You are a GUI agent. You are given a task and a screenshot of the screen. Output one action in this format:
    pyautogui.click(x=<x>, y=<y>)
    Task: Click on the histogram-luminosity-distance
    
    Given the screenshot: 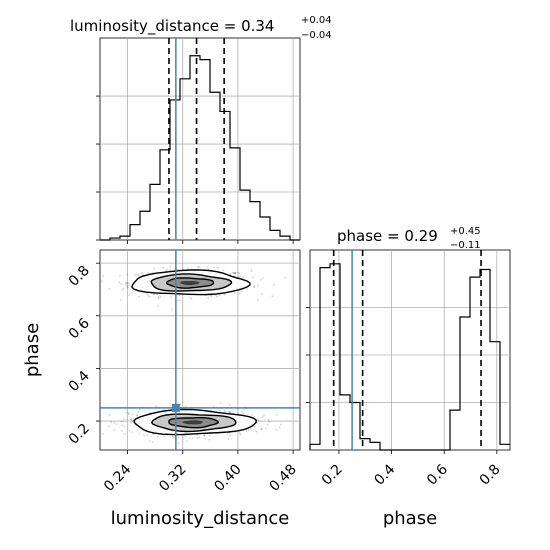 What is the action you would take?
    pyautogui.click(x=200, y=148)
    